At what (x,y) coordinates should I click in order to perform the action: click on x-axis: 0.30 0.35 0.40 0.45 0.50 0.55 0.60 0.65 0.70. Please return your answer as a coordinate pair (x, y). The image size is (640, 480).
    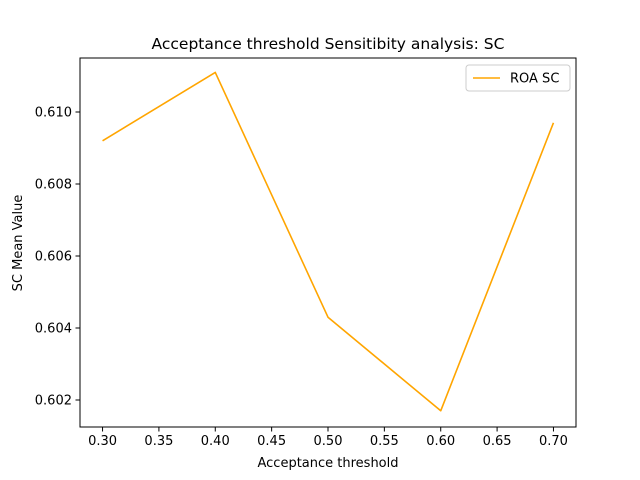
    Looking at the image, I should click on (328, 438).